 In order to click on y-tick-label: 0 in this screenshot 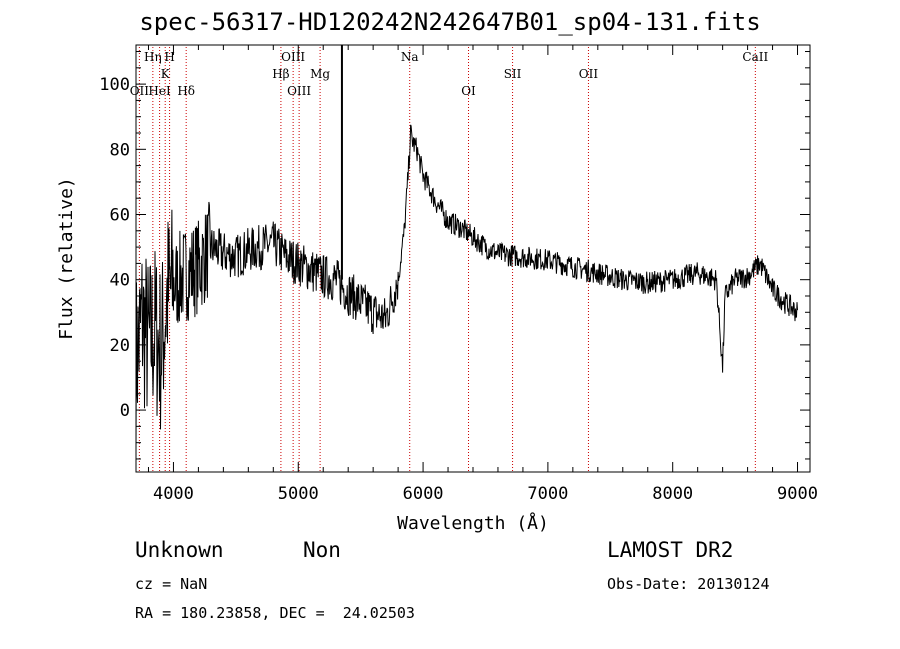, I will do `click(125, 411)`.